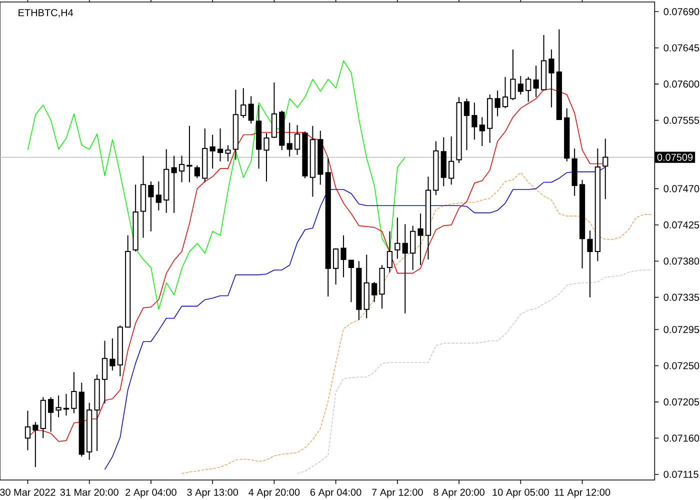 Image resolution: width=700 pixels, height=500 pixels. Describe the element at coordinates (89, 492) in the screenshot. I see `x-tick-label: 31 Mar 20:00` at that location.